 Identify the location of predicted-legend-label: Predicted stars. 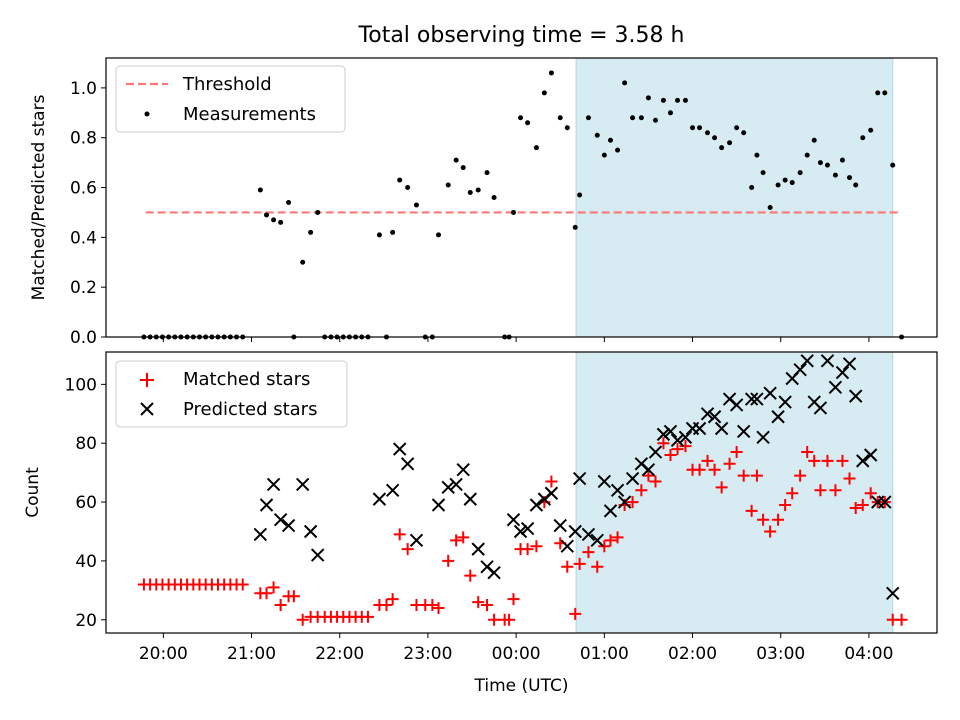
(250, 409).